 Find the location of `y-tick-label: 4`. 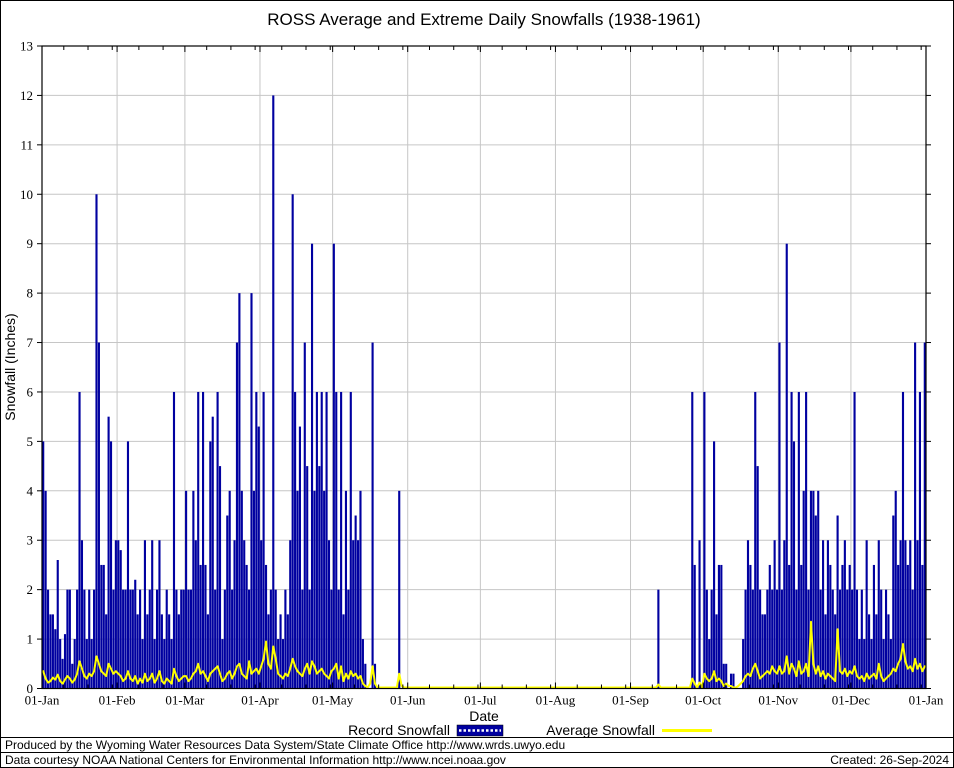

y-tick-label: 4 is located at coordinates (30, 490).